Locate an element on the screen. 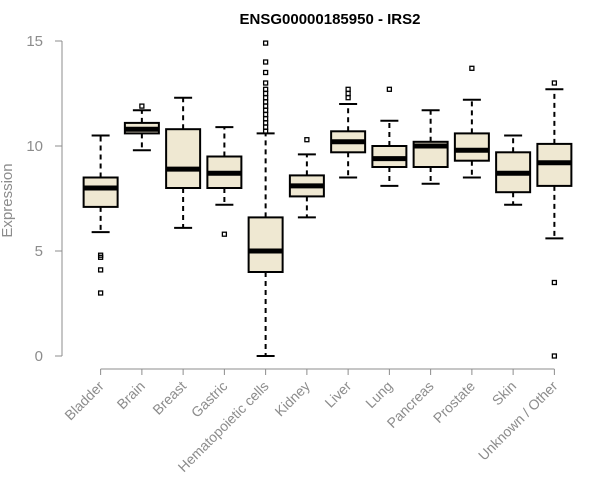 The height and width of the screenshot is (500, 600). x-tick-label: Brain is located at coordinates (131, 395).